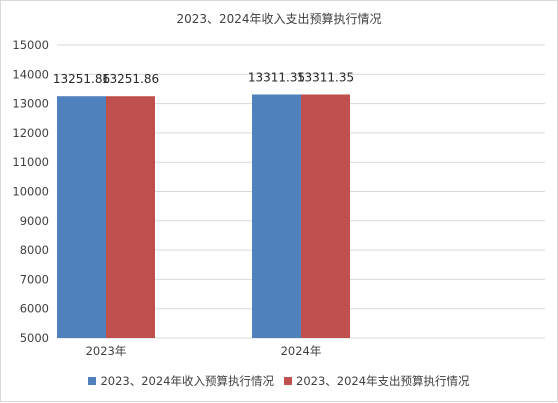  I want to click on legend-label-income: 2023、2024年收入预算执行情况, so click(187, 381).